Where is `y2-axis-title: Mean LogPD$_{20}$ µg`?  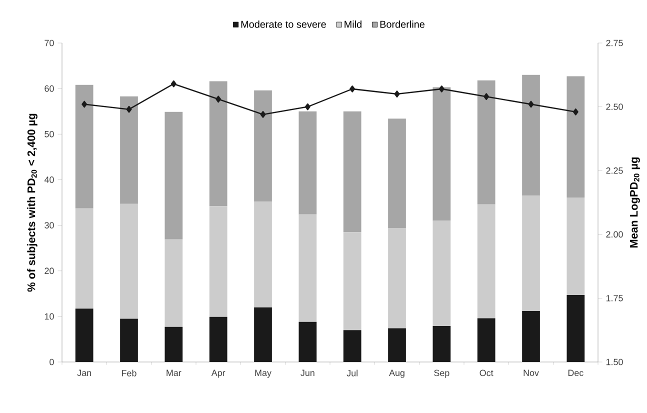
y2-axis-title: Mean LogPD$_{20}$ µg is located at coordinates (635, 203).